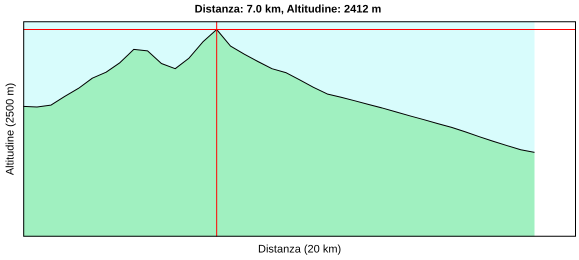 The image size is (579, 260). What do you see at coordinates (10, 129) in the screenshot?
I see `y-axis-title: Altitudine (2500 m)` at bounding box center [10, 129].